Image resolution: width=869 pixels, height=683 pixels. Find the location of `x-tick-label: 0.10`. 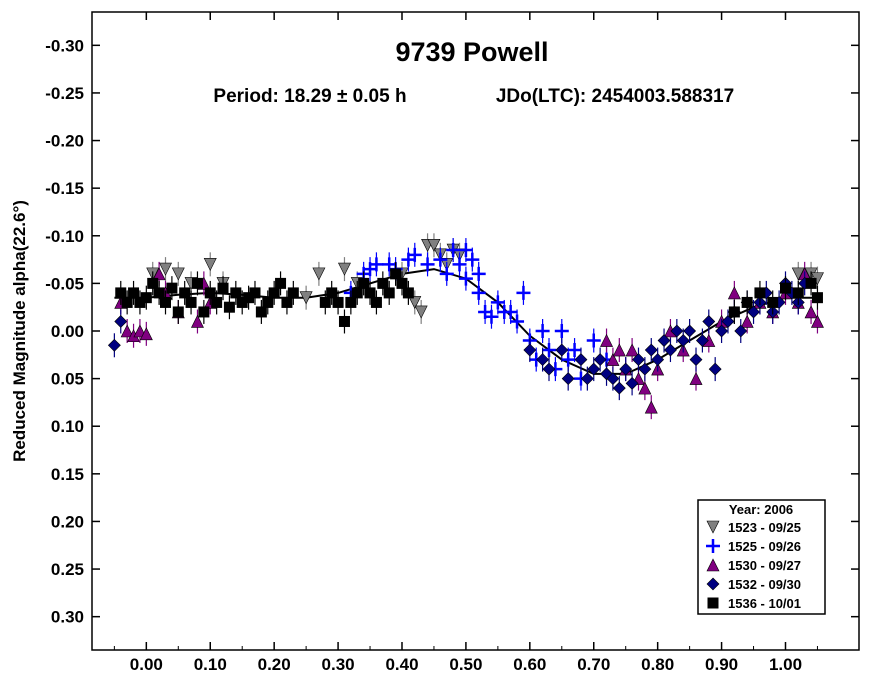

x-tick-label: 0.10 is located at coordinates (210, 664).